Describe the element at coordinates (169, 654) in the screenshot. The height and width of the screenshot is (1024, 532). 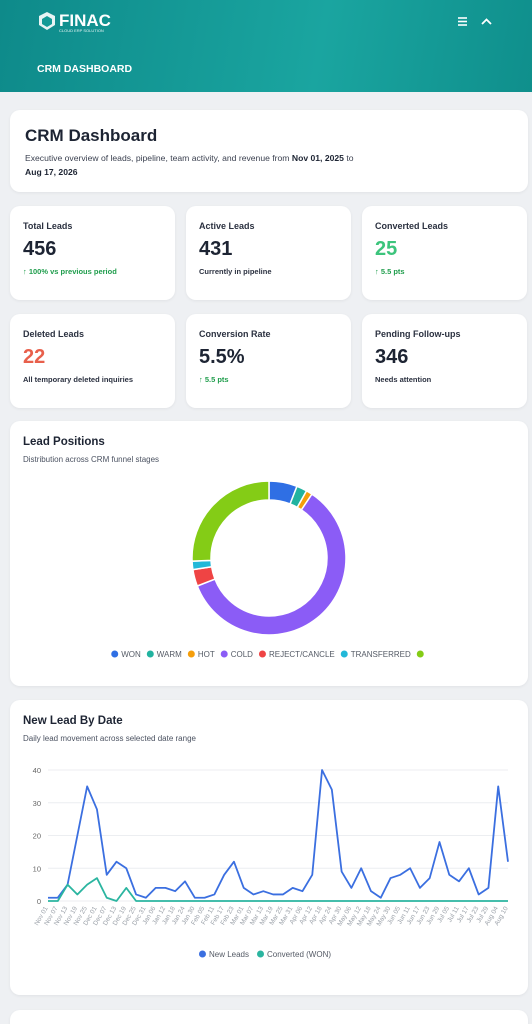
I see `legend-label: WARM` at that location.